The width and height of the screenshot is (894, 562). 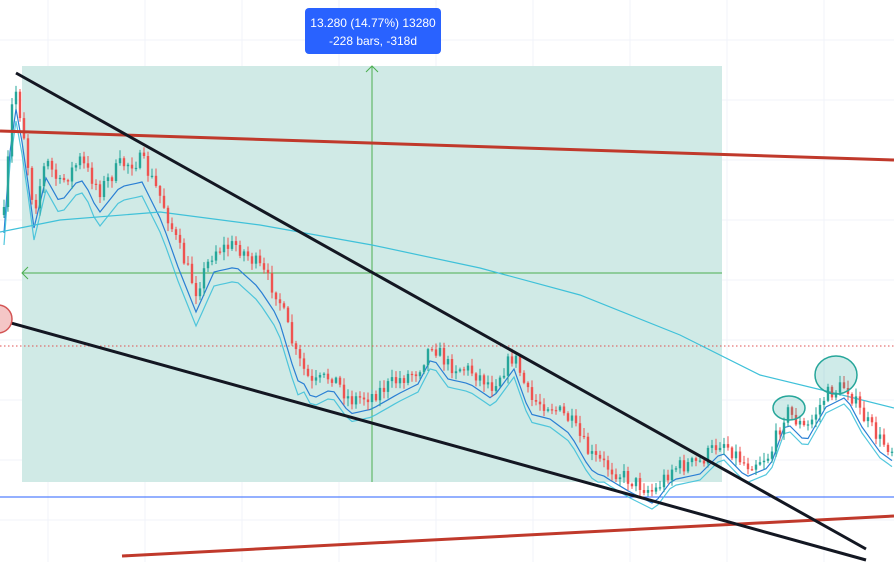 I want to click on measure-tooltip-line1: 13.280 (14.77%) 13280, so click(x=373, y=23).